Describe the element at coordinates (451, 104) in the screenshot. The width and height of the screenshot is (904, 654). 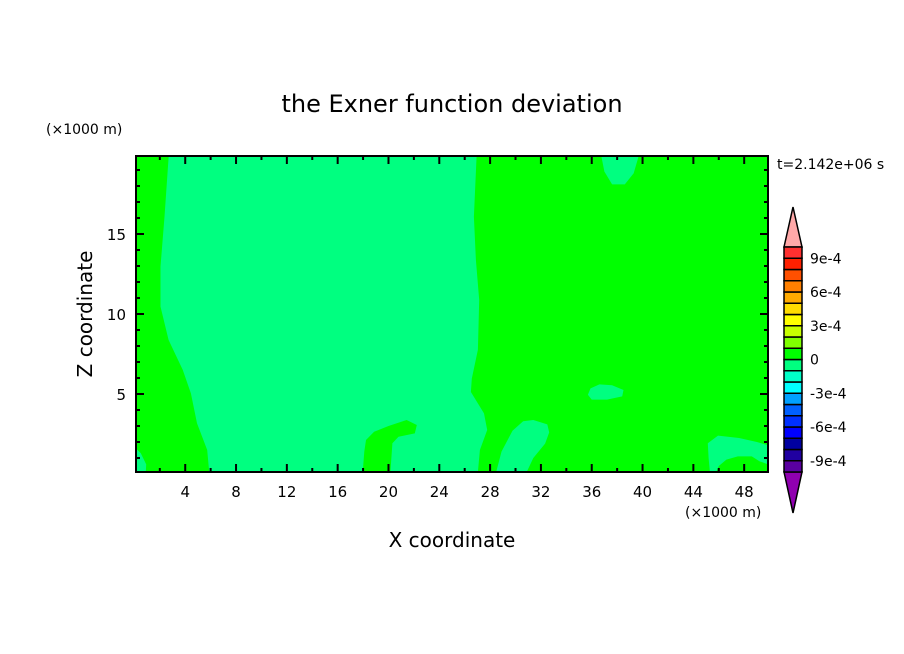
I see `chart-title: the Exner function deviation` at that location.